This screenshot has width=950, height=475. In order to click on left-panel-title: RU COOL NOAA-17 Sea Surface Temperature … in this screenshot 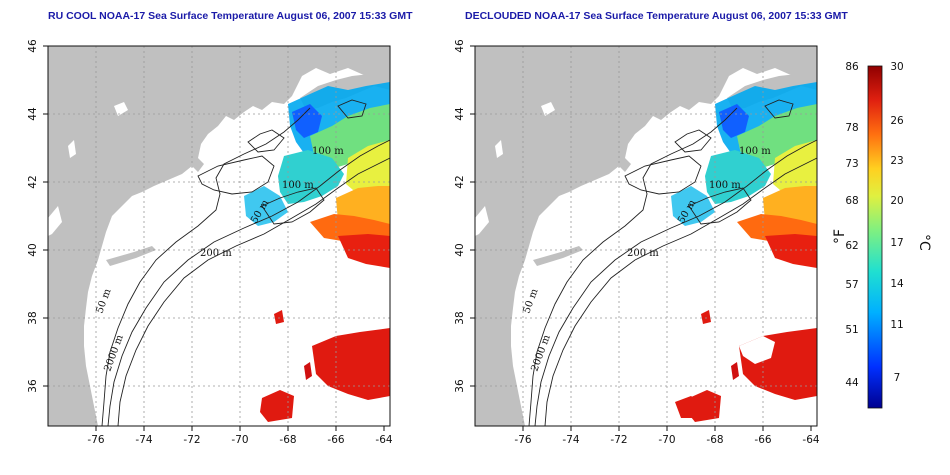, I will do `click(230, 16)`.